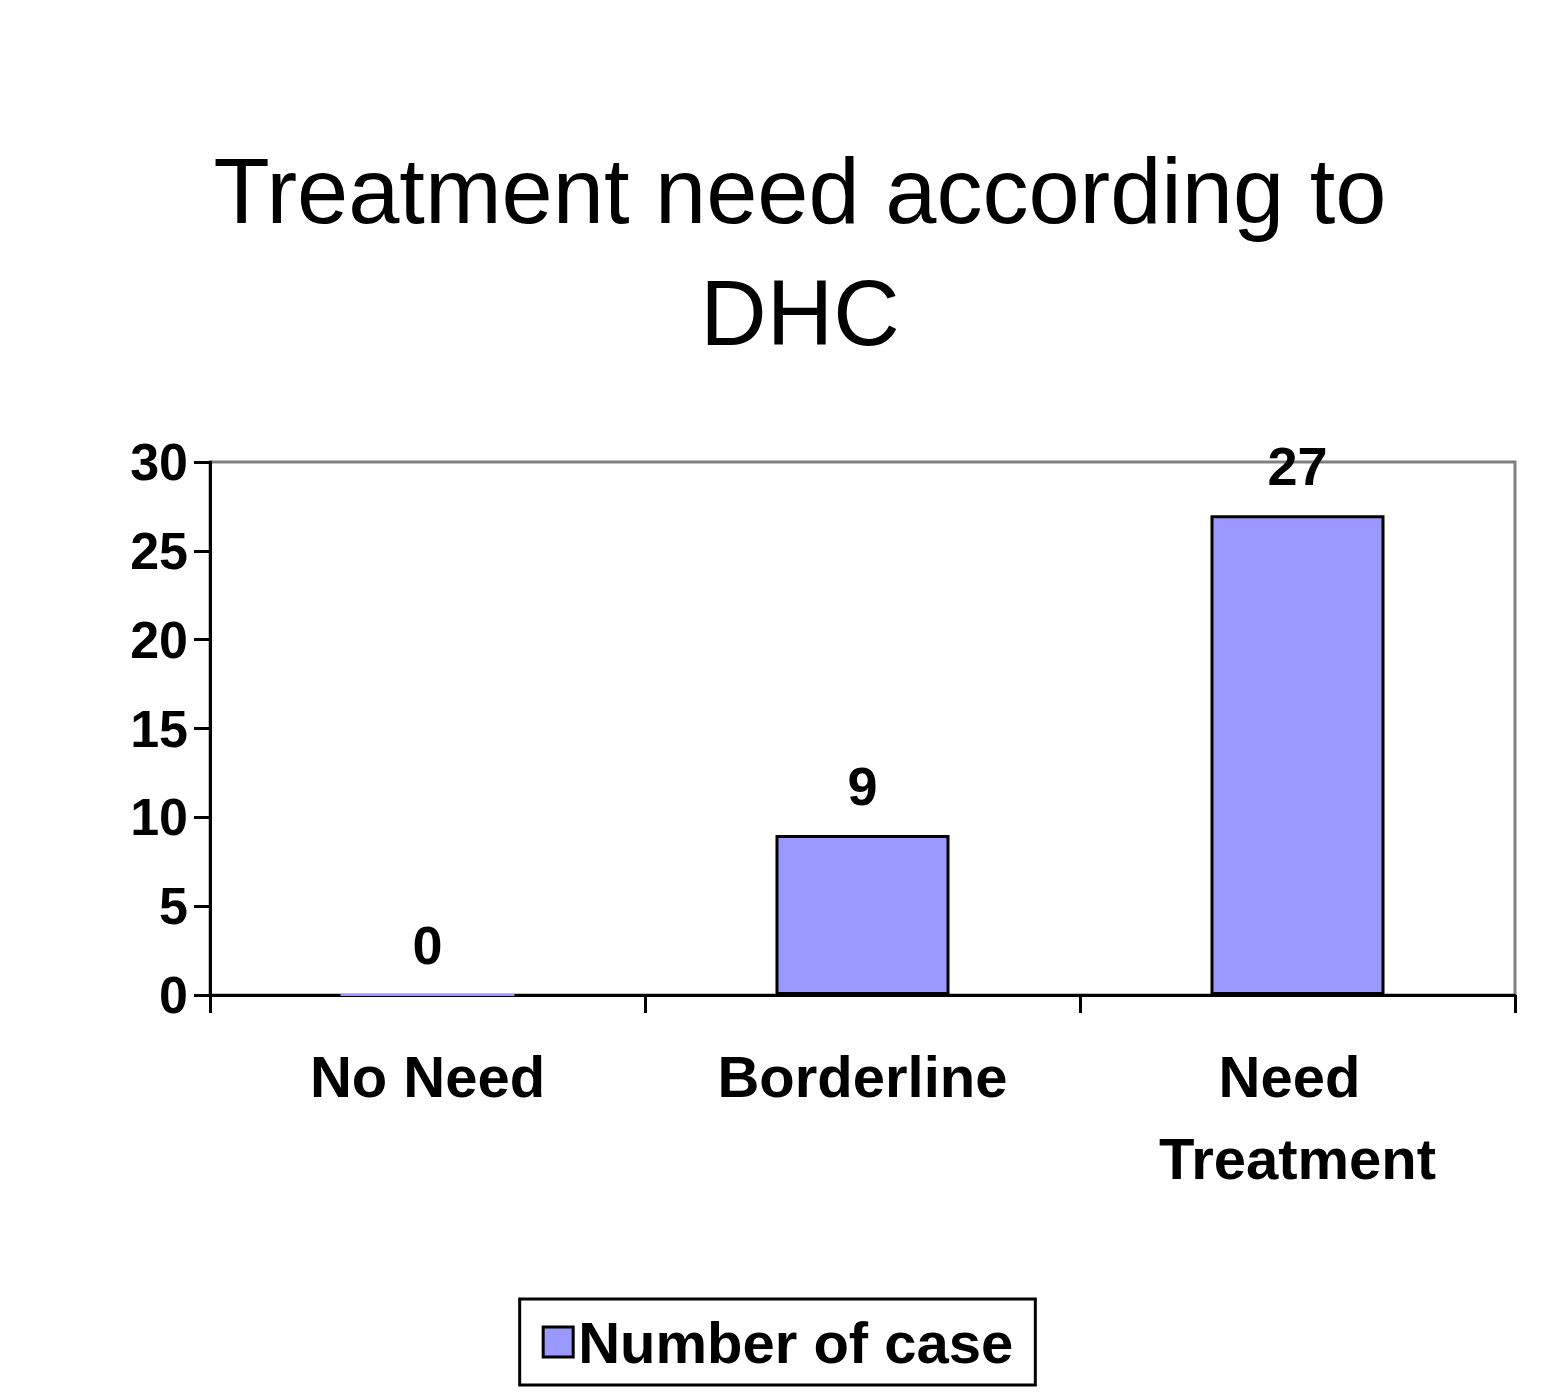  I want to click on legend-label: Number of case, so click(796, 1342).